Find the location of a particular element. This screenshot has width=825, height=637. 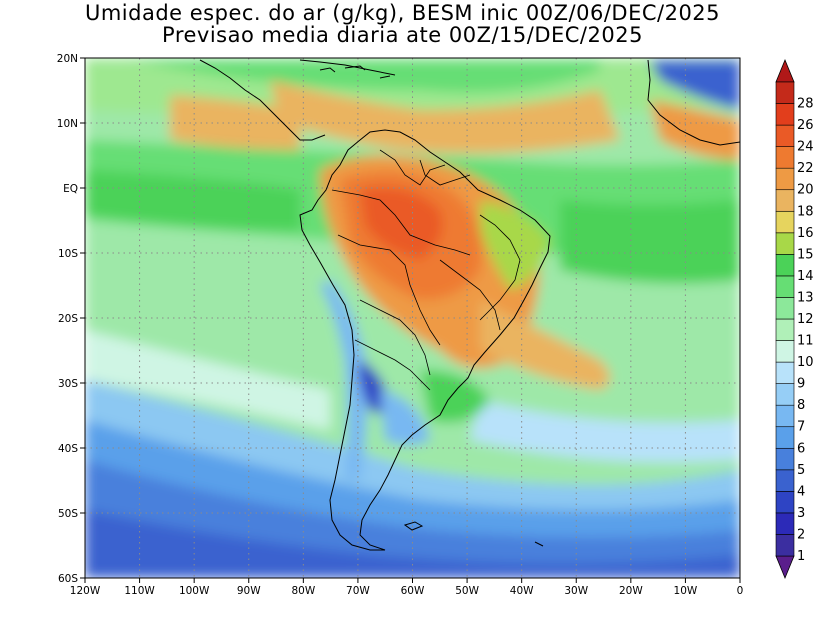

lat-tick-label: 60S is located at coordinates (68, 579).